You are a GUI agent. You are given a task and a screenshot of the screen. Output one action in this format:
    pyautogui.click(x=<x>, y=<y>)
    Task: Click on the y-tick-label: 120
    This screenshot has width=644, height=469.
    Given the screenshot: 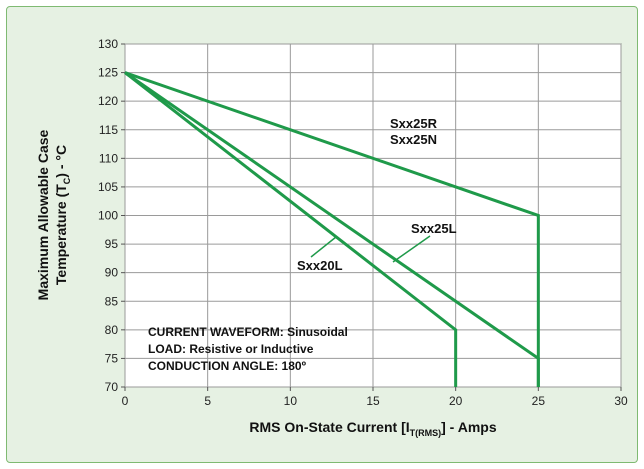 What is the action you would take?
    pyautogui.click(x=108, y=101)
    